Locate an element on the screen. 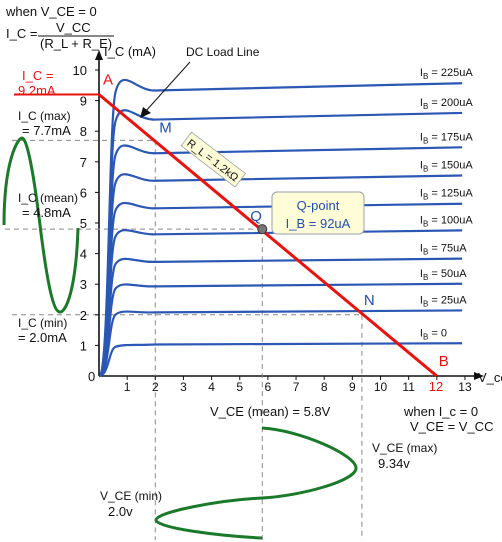  y-tick-label: 5 is located at coordinates (83, 223).